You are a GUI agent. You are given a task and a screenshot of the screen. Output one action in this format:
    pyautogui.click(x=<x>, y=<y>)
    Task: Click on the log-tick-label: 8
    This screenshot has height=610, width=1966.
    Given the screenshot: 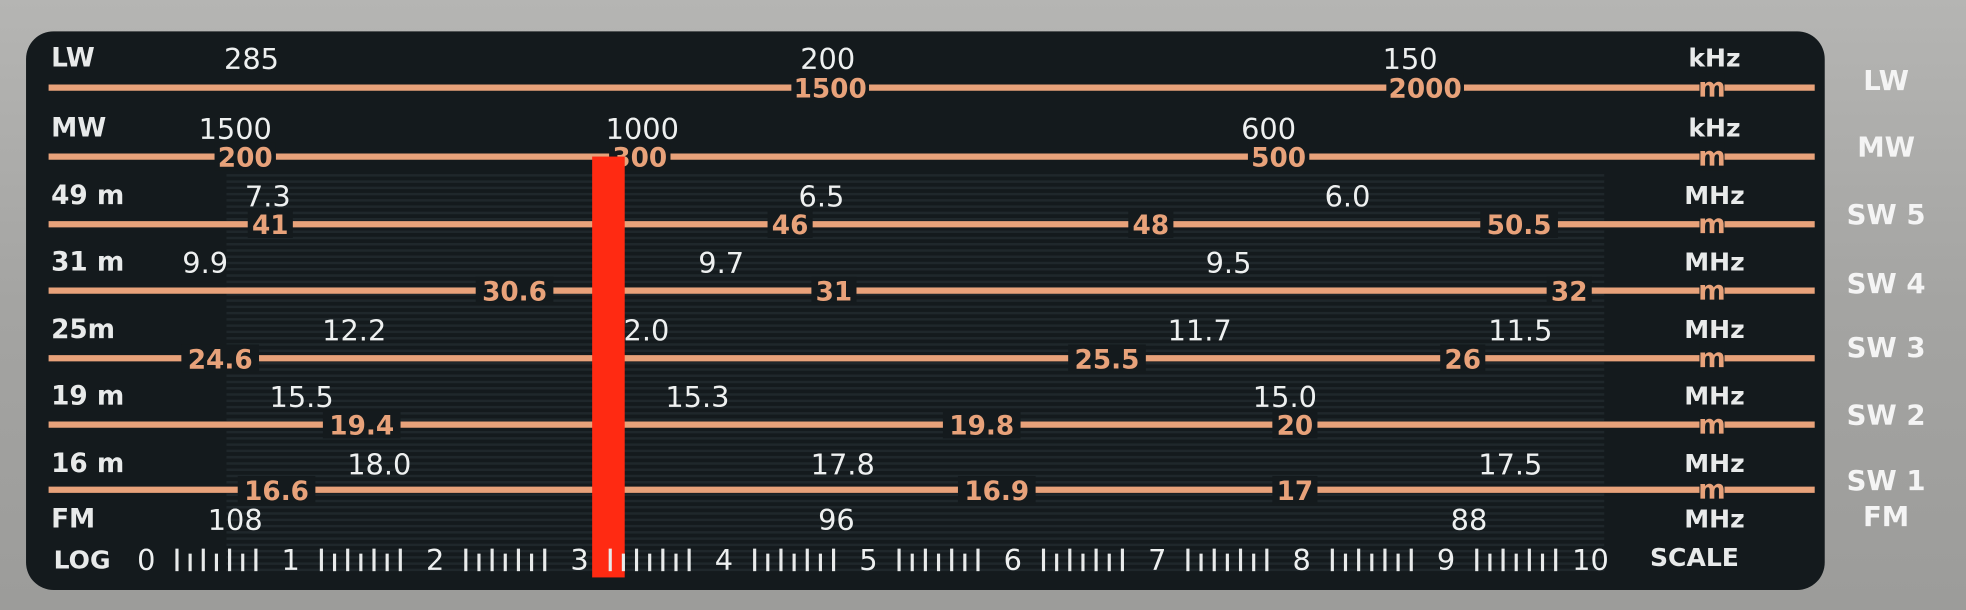 What is the action you would take?
    pyautogui.click(x=1301, y=560)
    